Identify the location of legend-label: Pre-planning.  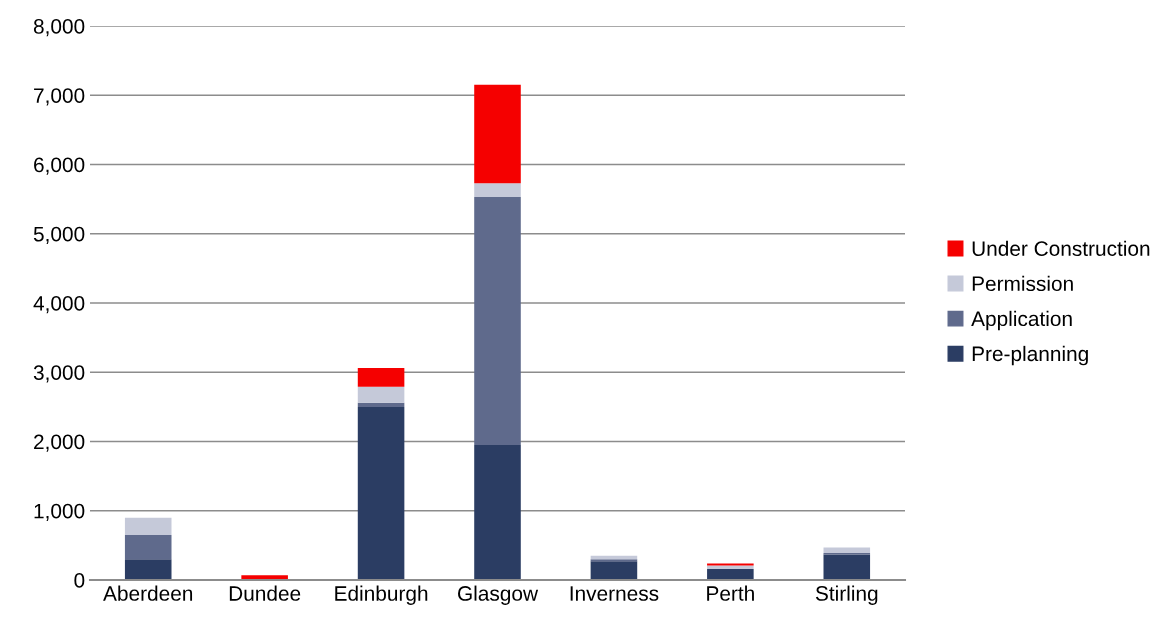
(1030, 355).